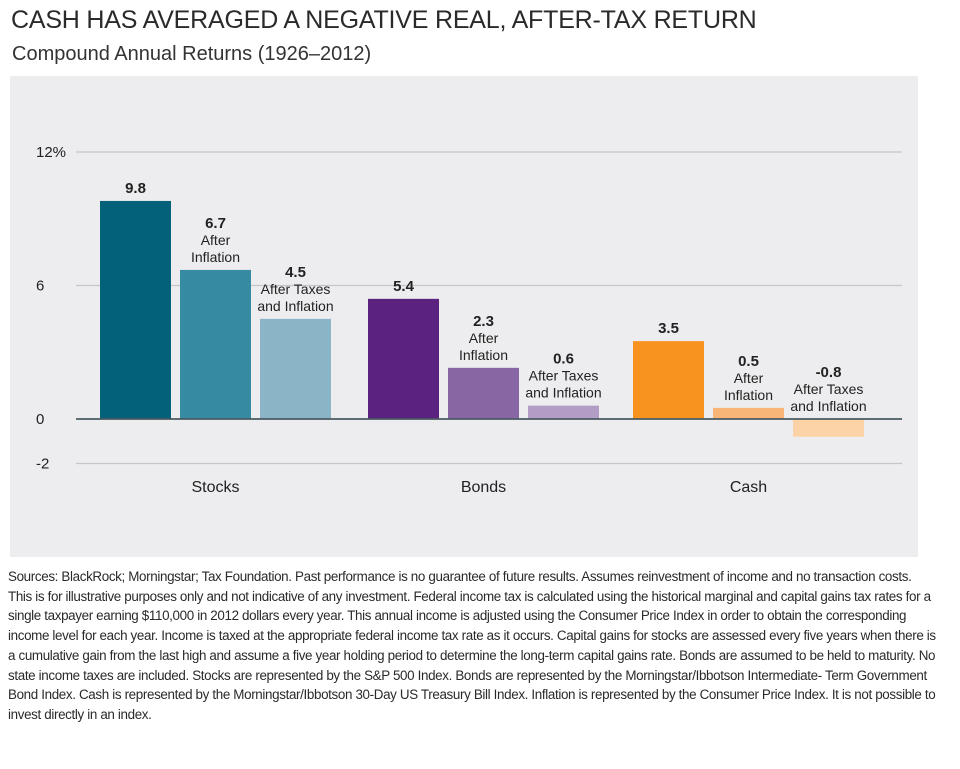 The width and height of the screenshot is (960, 769). Describe the element at coordinates (192, 54) in the screenshot. I see `chart-subtitle: Compound Annual Returns (1926–2012)` at that location.